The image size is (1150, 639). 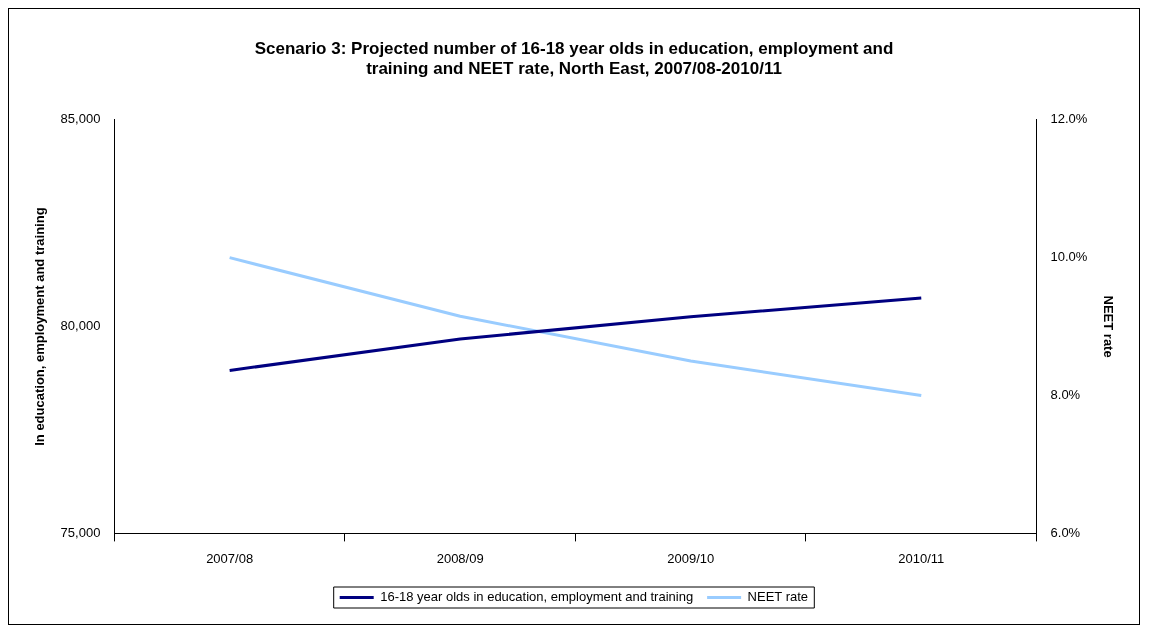 I want to click on x-tick-label: 2009/10, so click(x=691, y=558).